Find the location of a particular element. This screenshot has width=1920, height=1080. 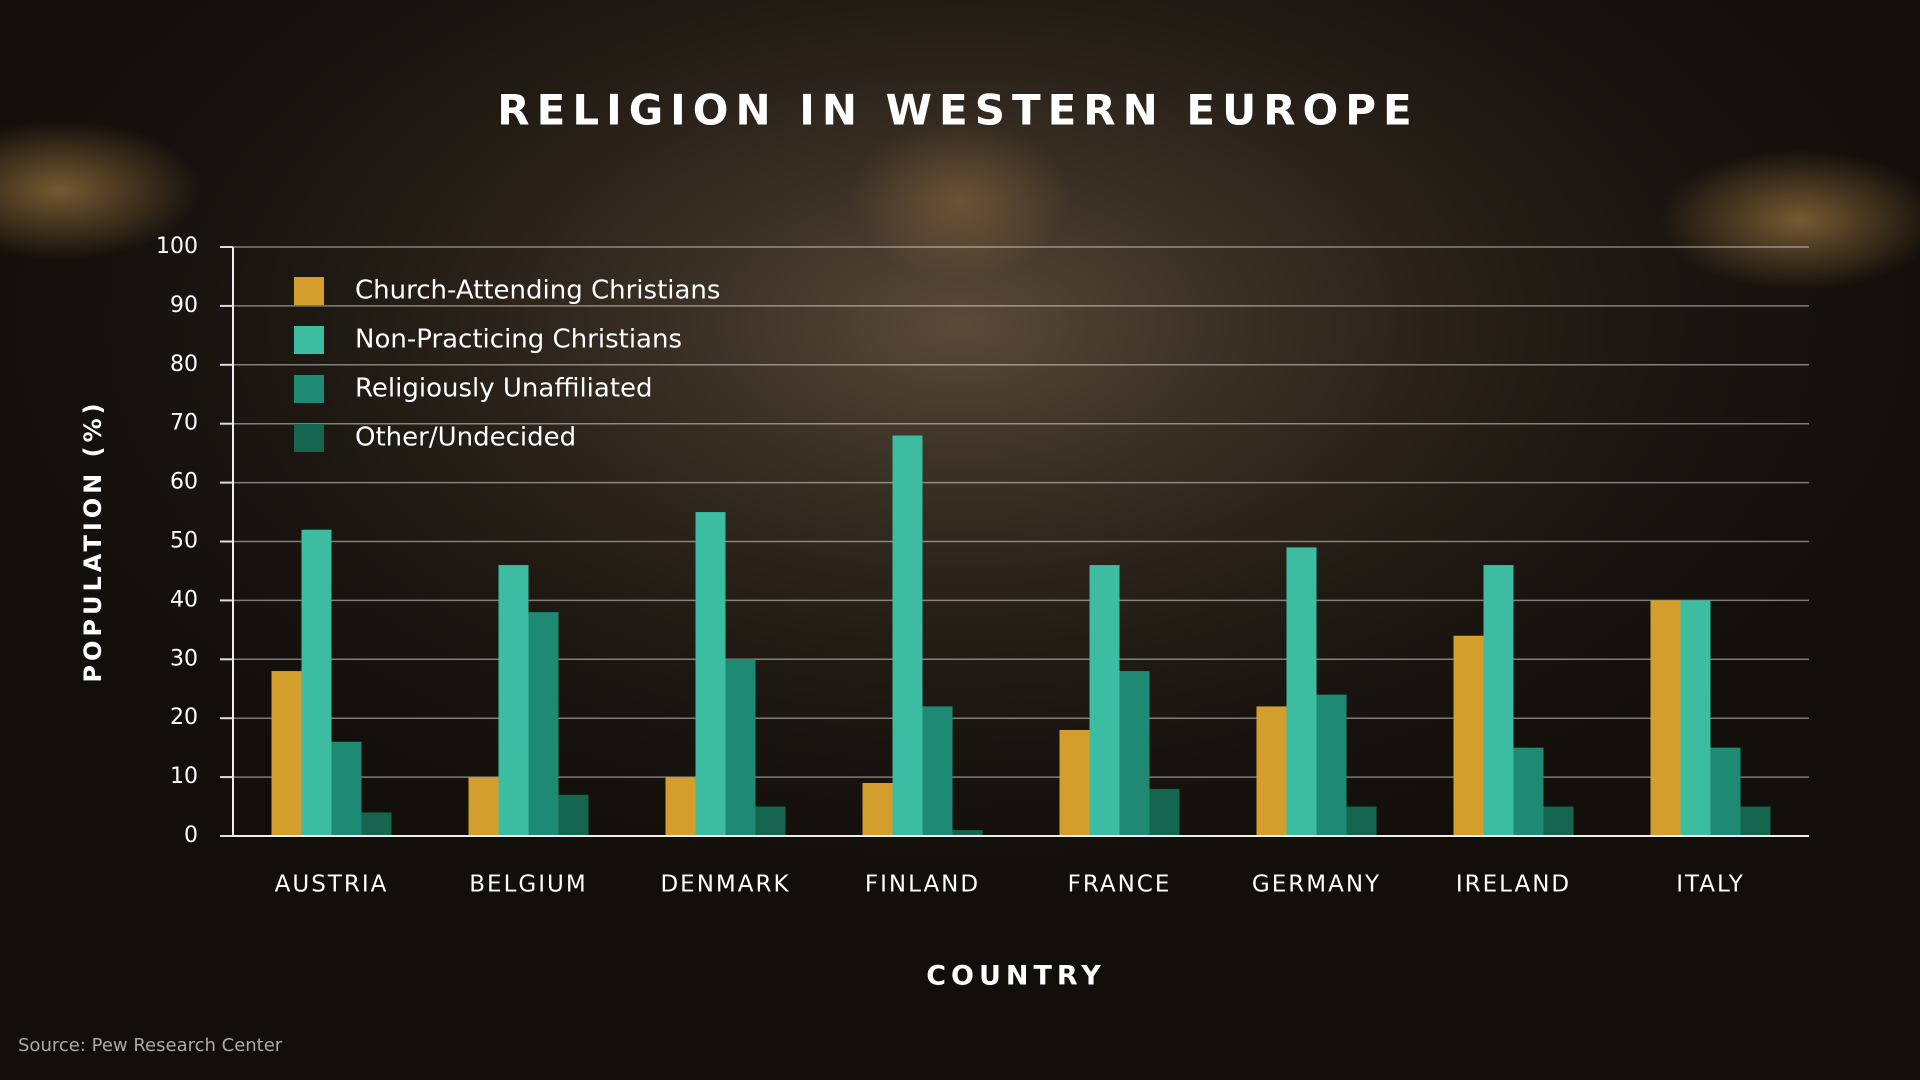

y-tick-label: 20 is located at coordinates (184, 717).